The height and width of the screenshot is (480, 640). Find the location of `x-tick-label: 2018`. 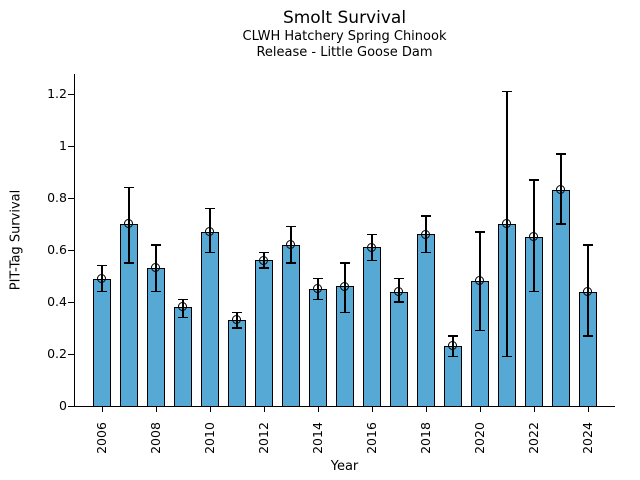

x-tick-label: 2018 is located at coordinates (425, 438).